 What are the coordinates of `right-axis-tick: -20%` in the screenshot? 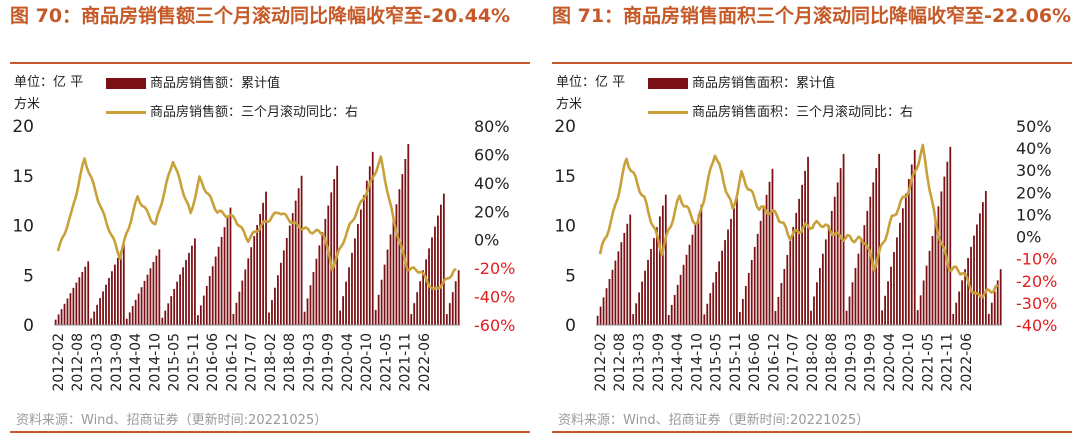 It's located at (494, 268).